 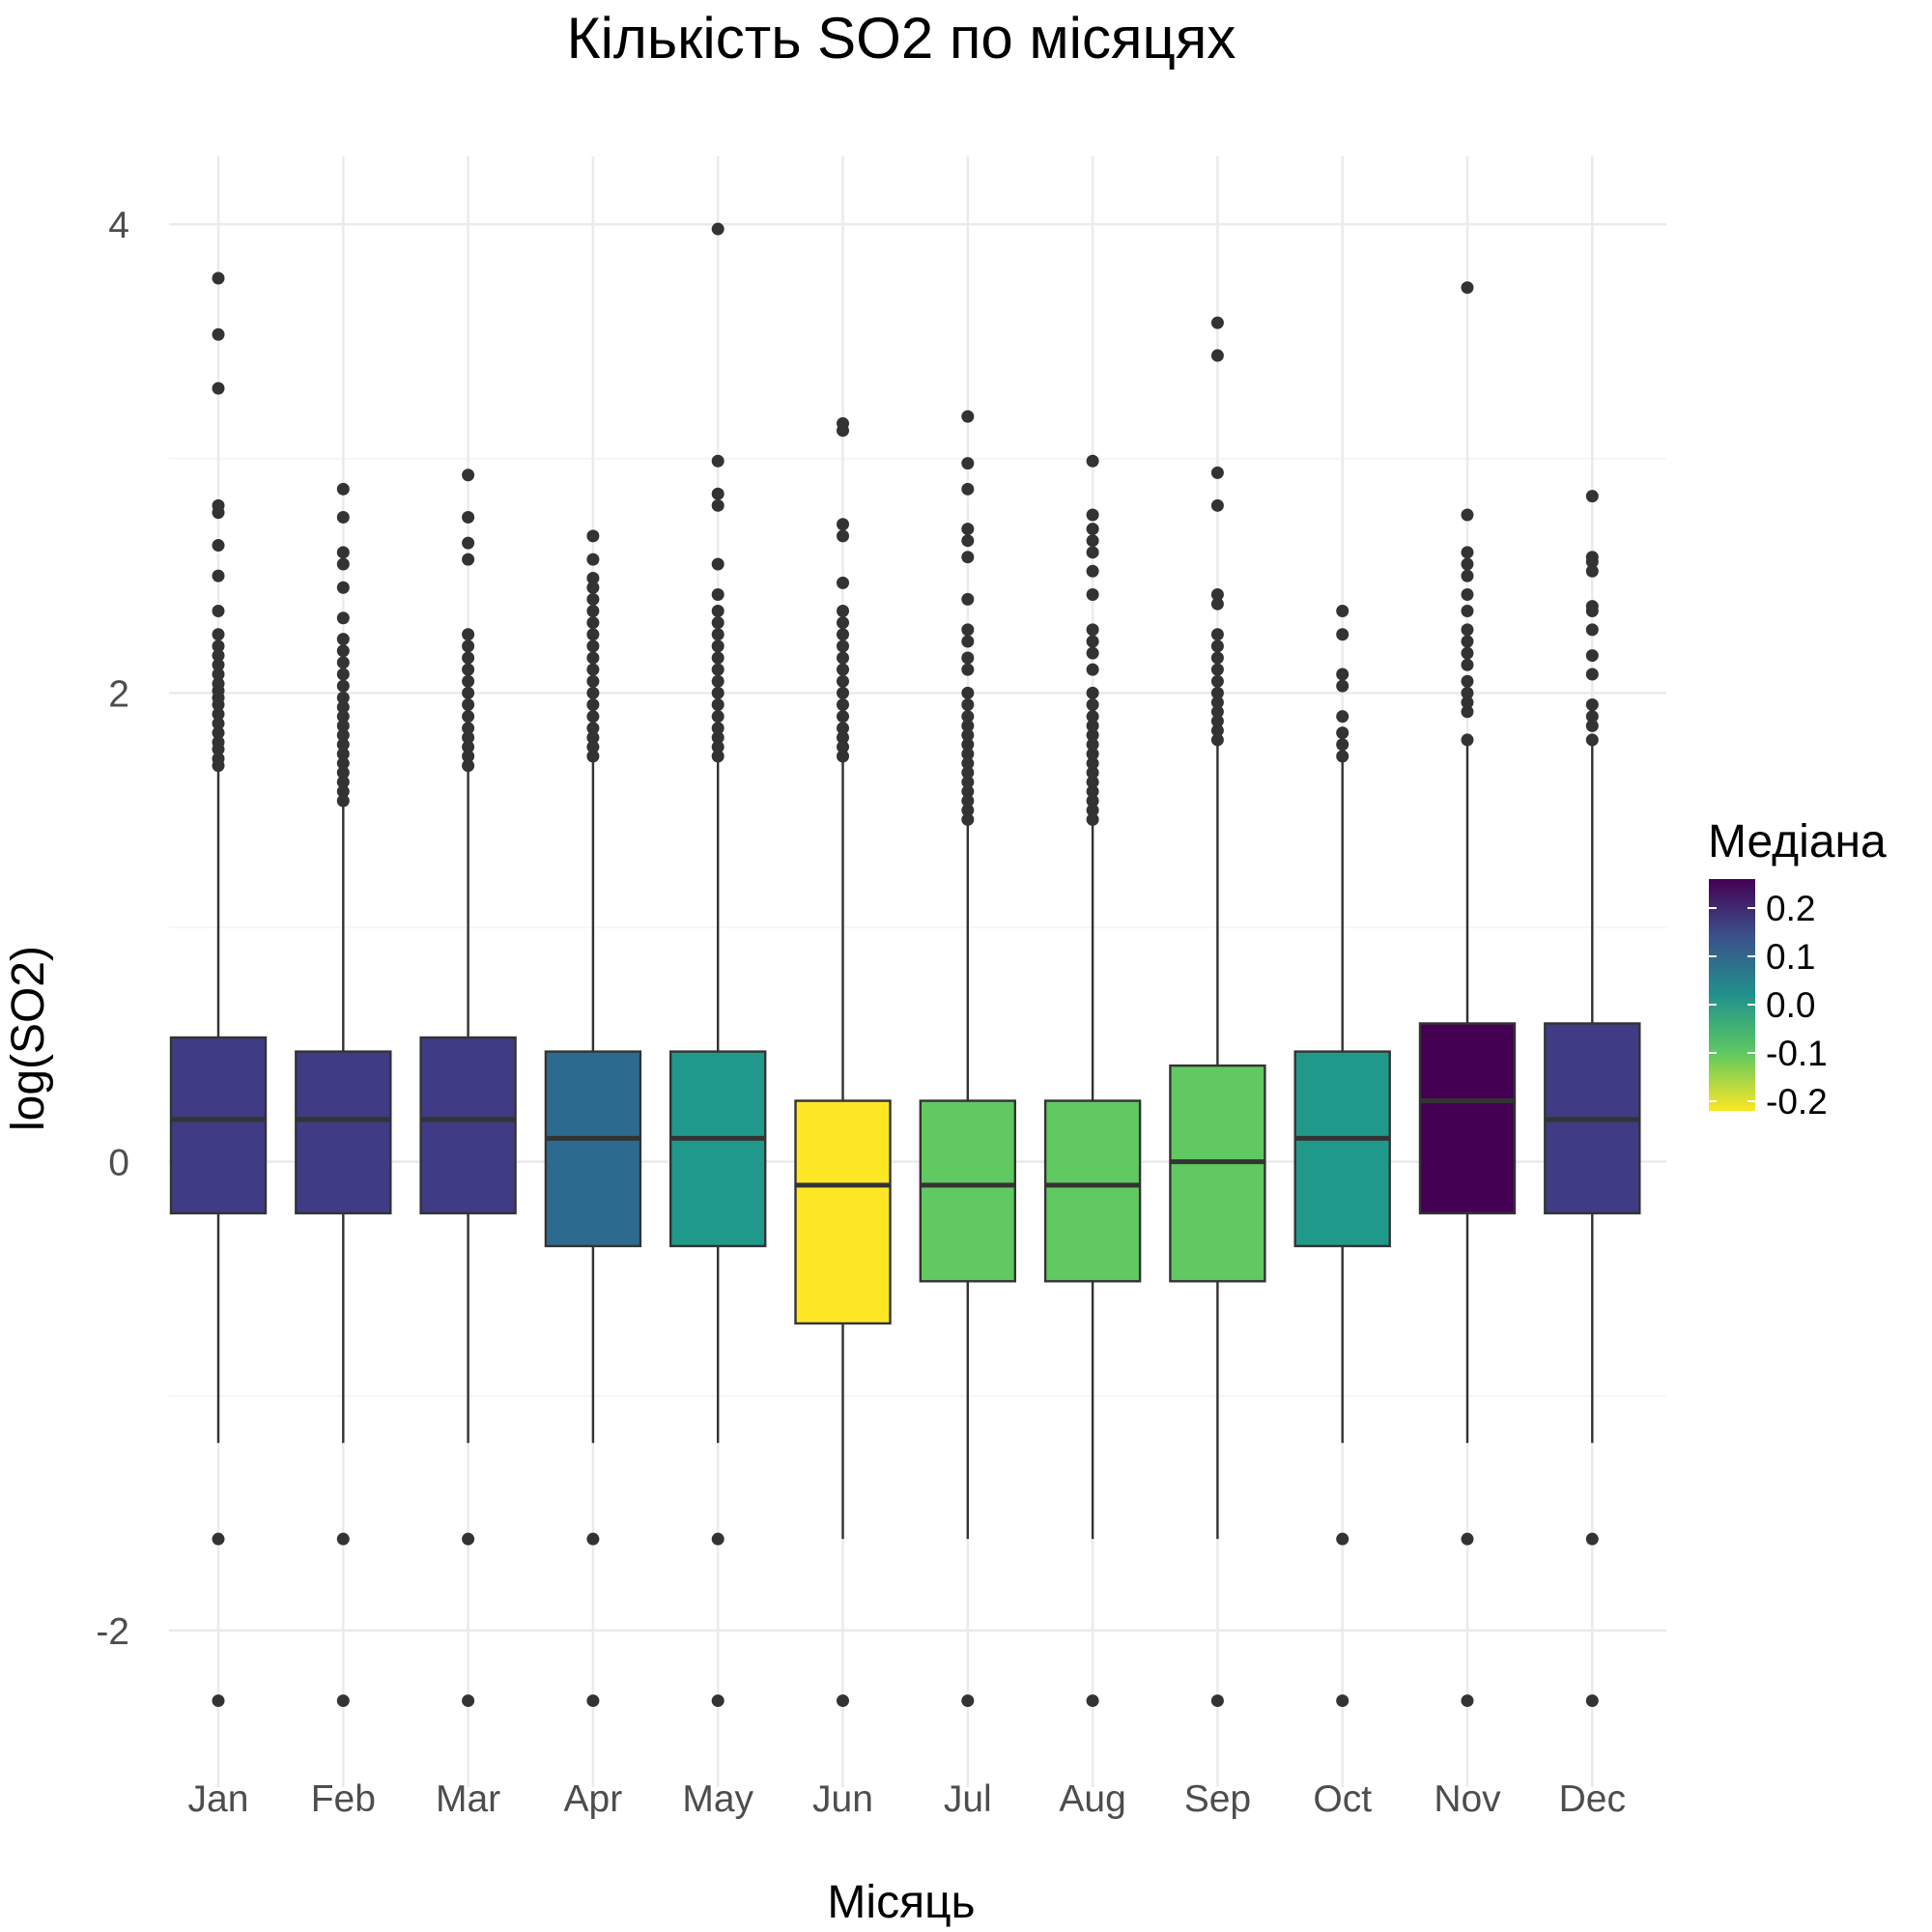 I want to click on box-feb, so click(x=343, y=1095).